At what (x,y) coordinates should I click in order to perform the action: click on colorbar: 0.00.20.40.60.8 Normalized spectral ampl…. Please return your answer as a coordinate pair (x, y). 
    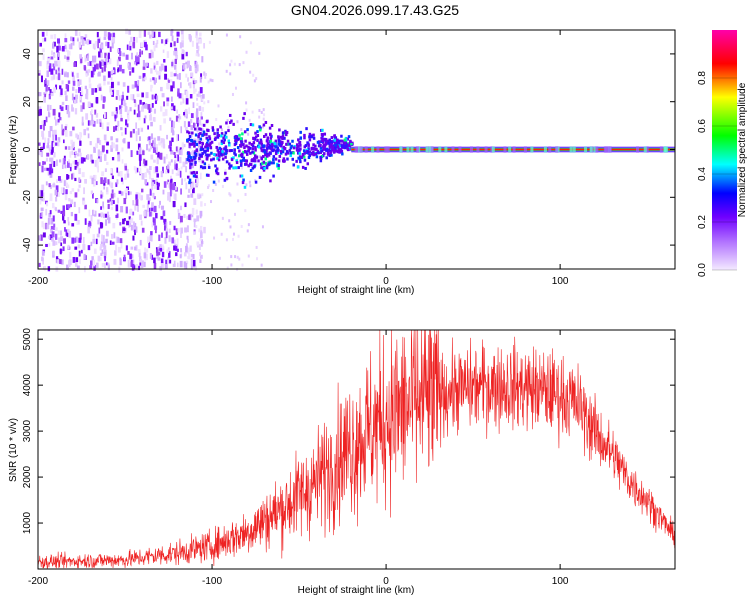
    Looking at the image, I should click on (722, 153).